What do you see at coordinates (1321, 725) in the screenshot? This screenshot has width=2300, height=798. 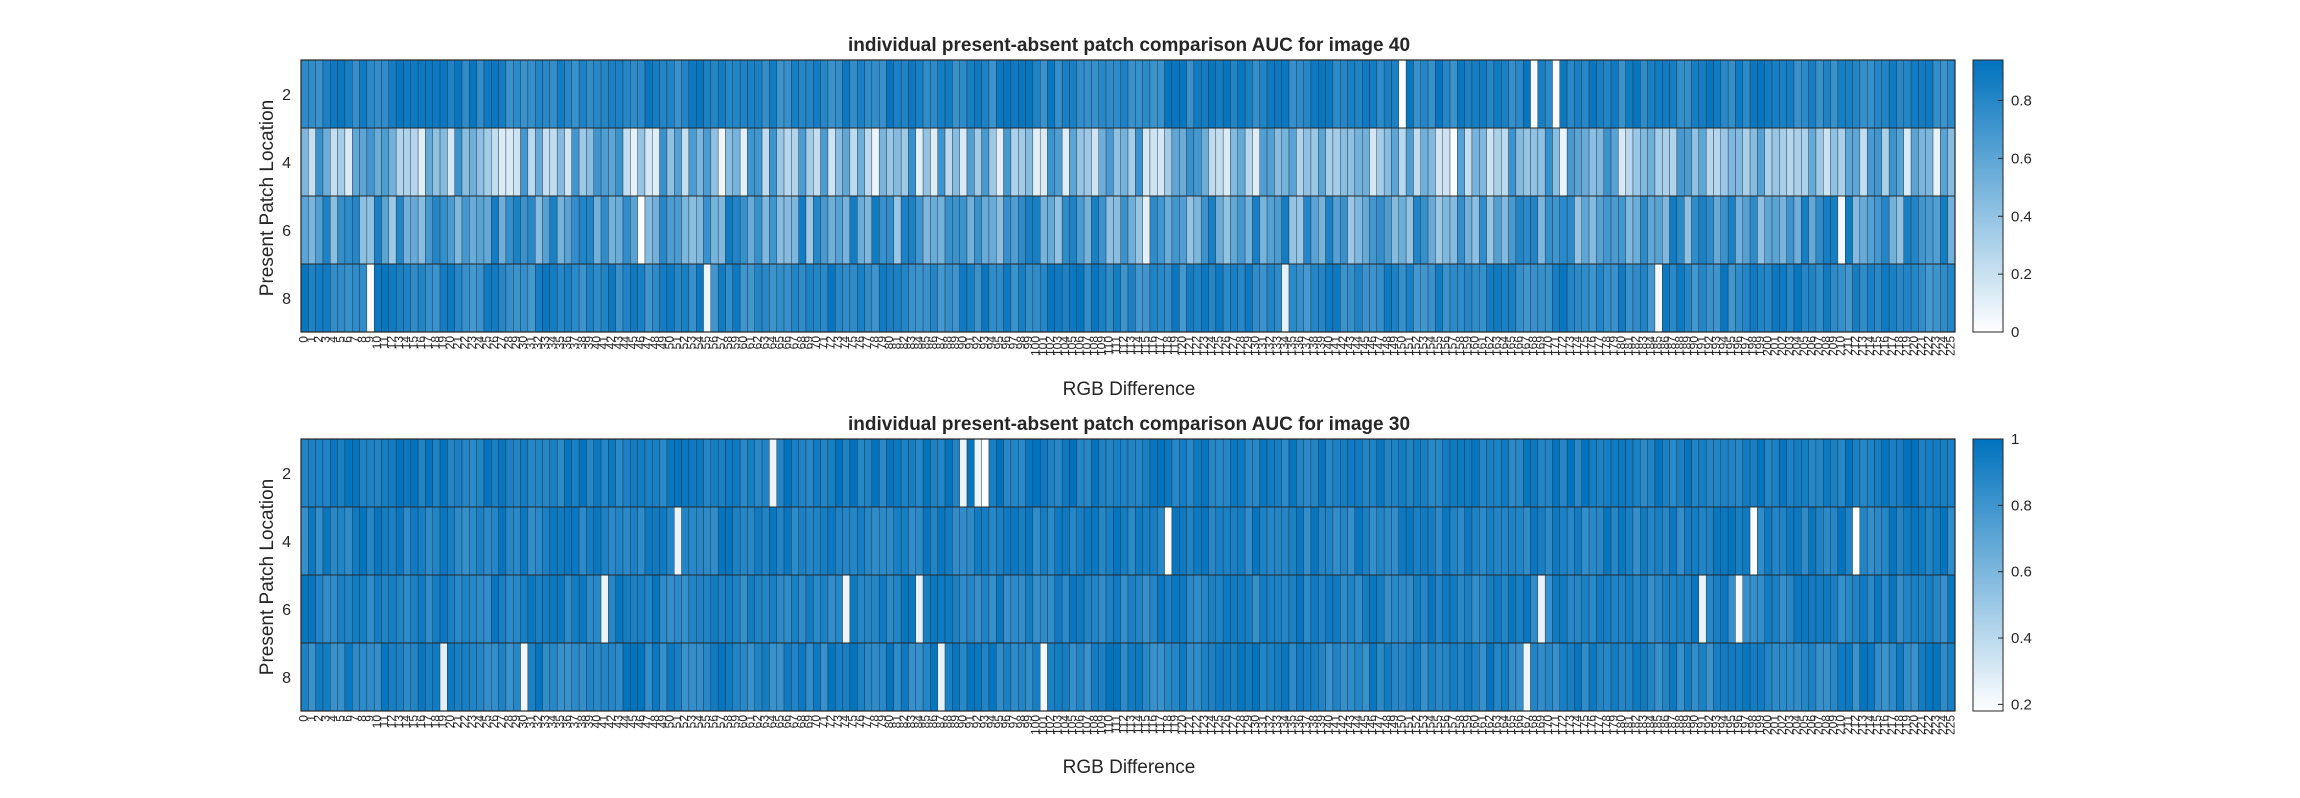 I see `x-tick-label: 139` at bounding box center [1321, 725].